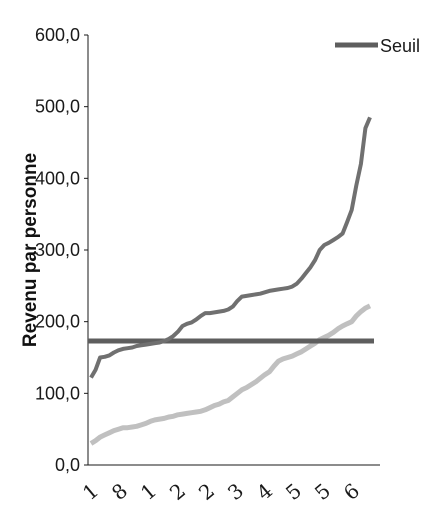  Describe the element at coordinates (57, 178) in the screenshot. I see `y-tick-label: 400,0` at that location.